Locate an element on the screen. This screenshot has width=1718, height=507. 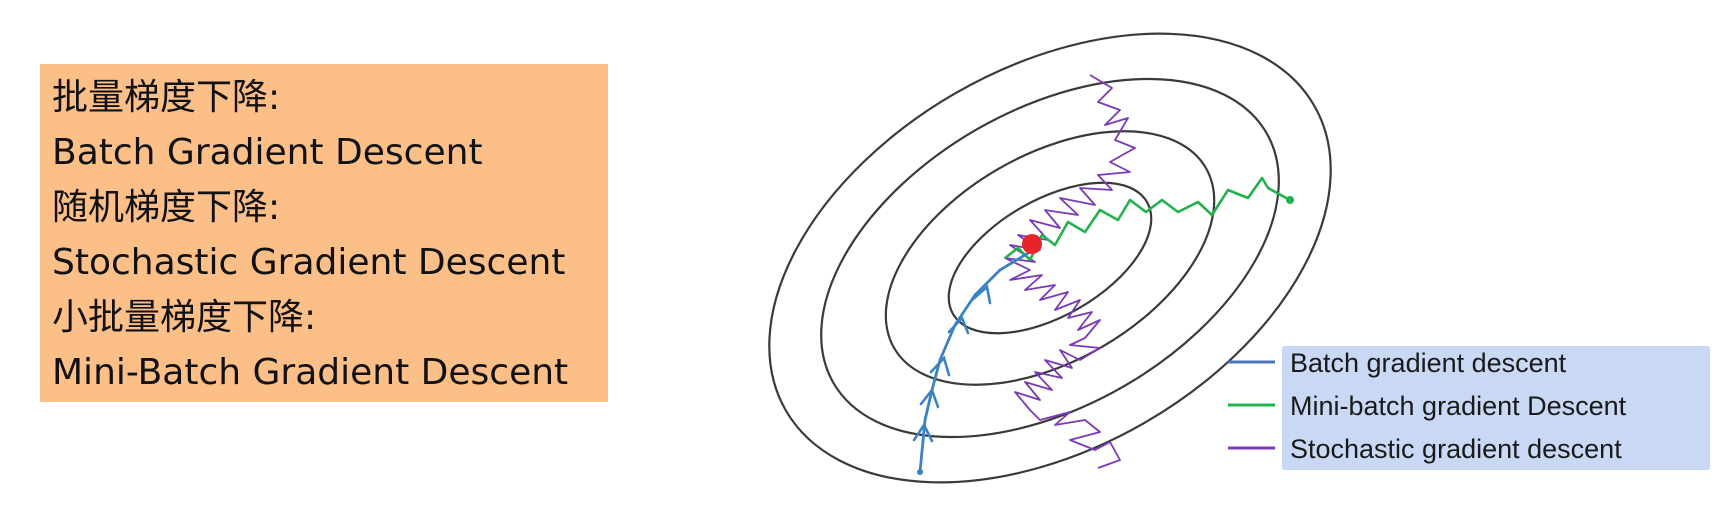
batch-gradient-path is located at coordinates (974, 361).